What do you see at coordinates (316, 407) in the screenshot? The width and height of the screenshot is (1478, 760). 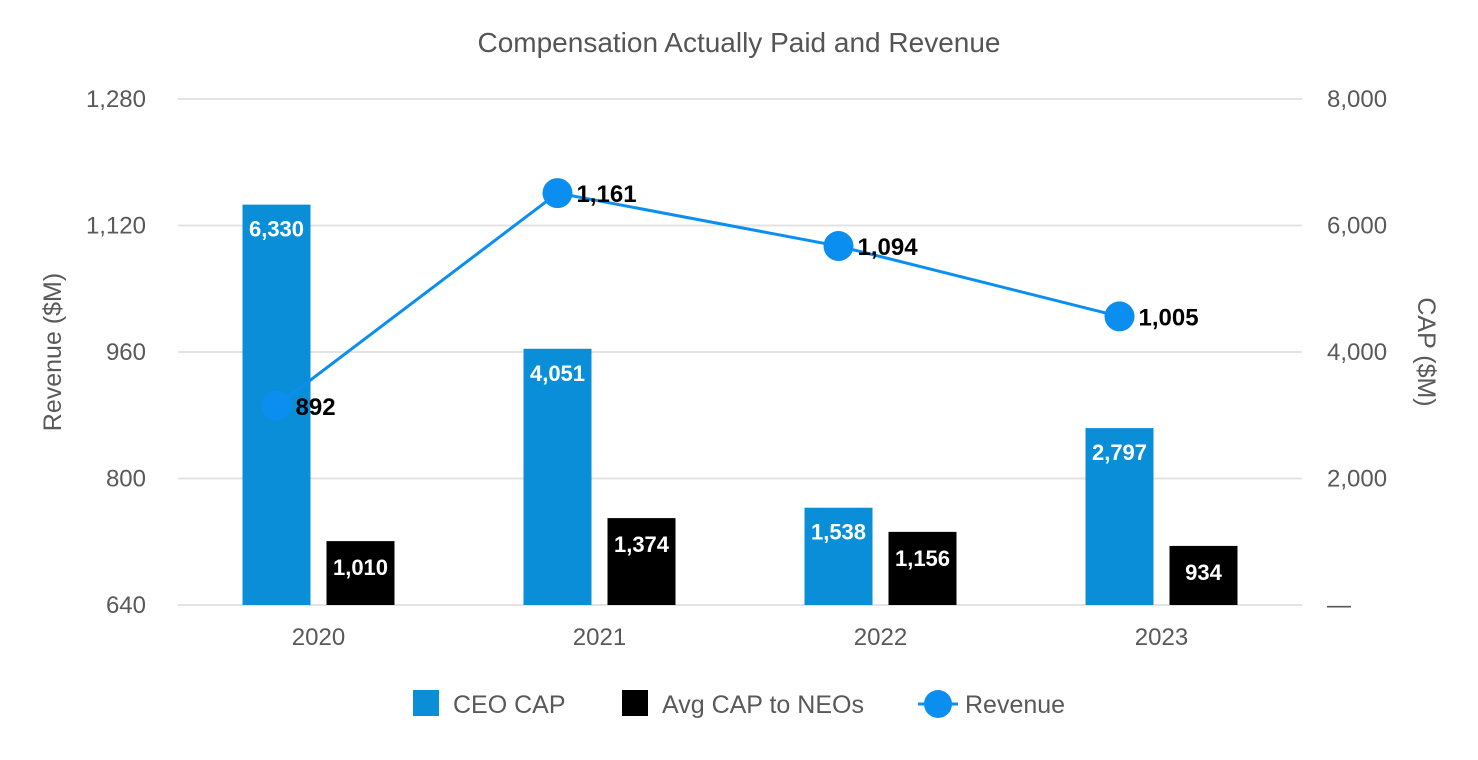 I see `revenue-data-label: 892` at bounding box center [316, 407].